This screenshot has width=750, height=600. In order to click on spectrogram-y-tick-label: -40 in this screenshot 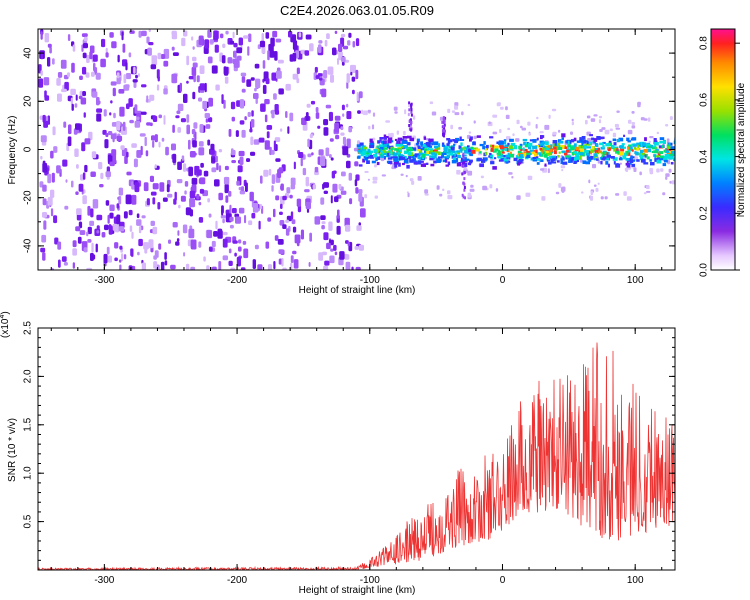, I will do `click(28, 245)`.